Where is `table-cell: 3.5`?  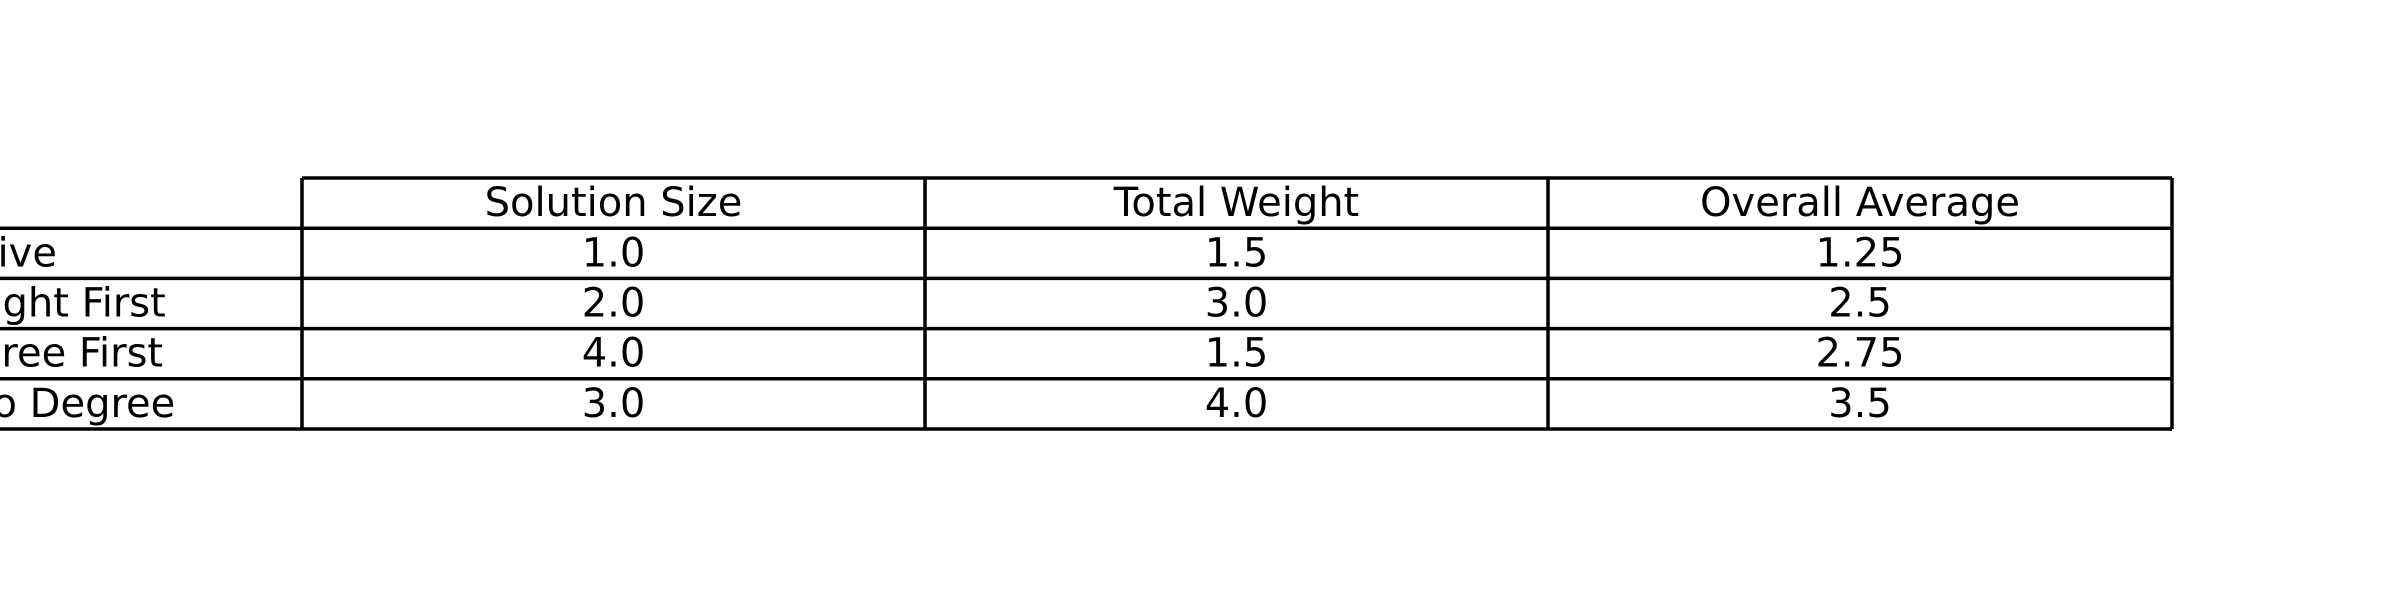 table-cell: 3.5 is located at coordinates (1860, 404).